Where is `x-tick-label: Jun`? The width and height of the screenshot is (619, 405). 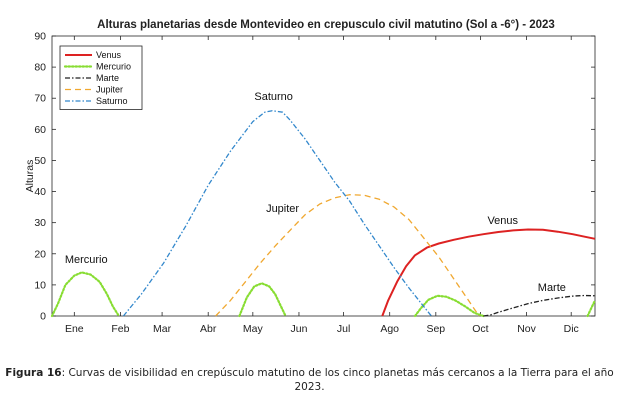
x-tick-label: Jun is located at coordinates (298, 329).